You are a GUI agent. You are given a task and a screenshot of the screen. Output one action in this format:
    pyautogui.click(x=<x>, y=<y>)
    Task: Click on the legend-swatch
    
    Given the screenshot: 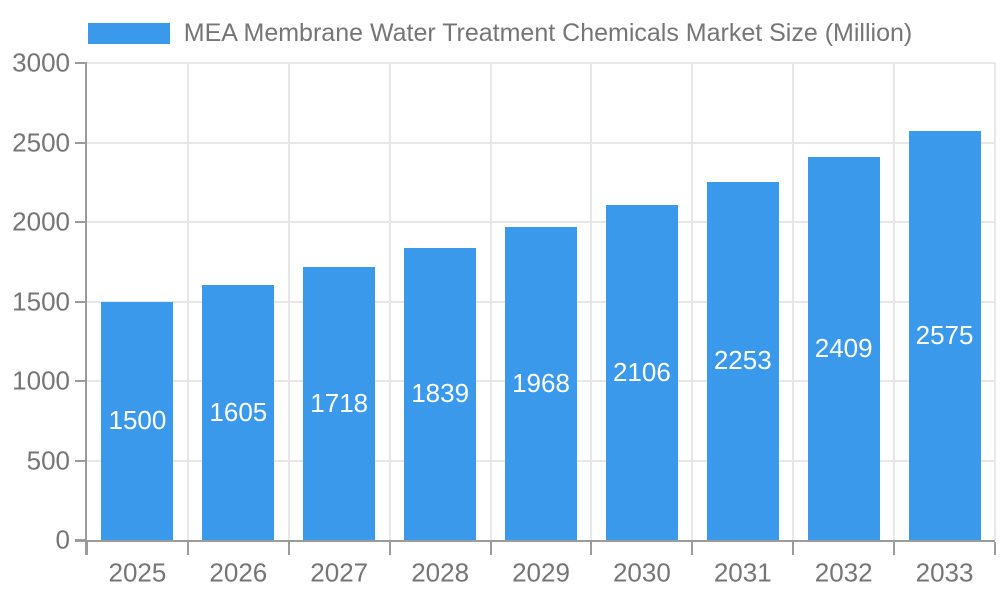 What is the action you would take?
    pyautogui.click(x=128, y=33)
    